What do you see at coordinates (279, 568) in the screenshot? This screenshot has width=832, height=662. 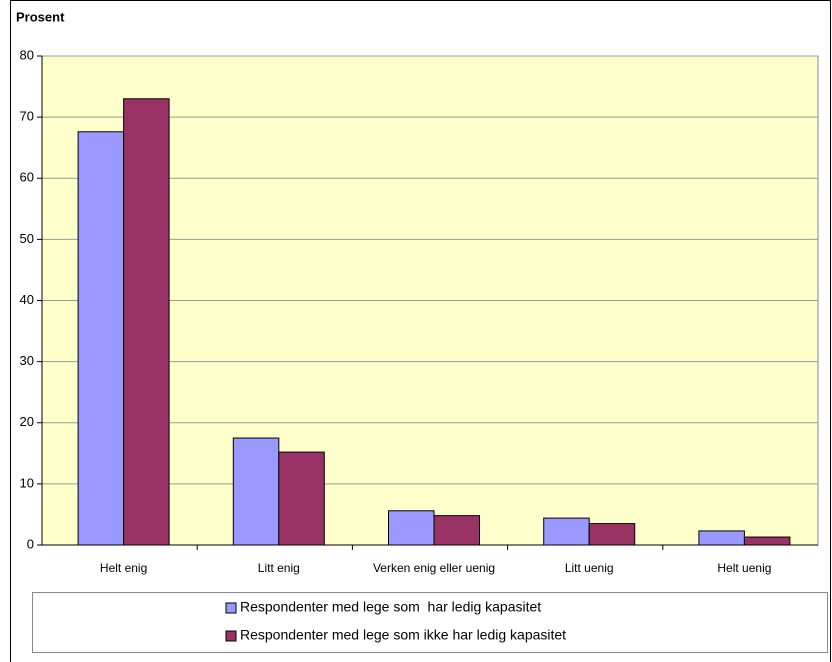 I see `x-tick-label: Litt enig` at bounding box center [279, 568].